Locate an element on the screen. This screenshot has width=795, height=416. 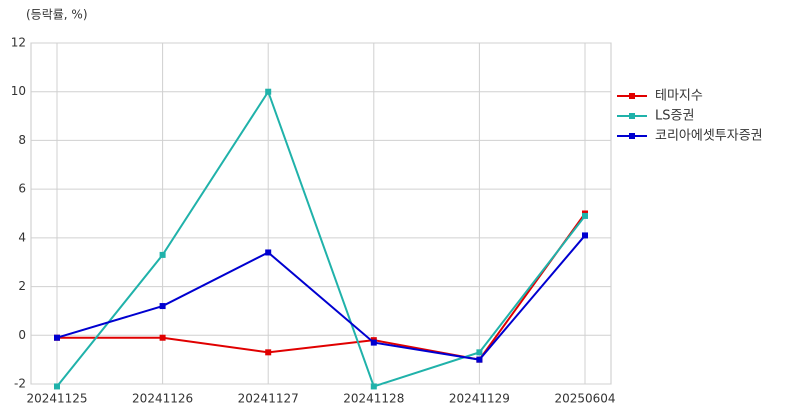
y-tick-label: 8 is located at coordinates (22, 140).